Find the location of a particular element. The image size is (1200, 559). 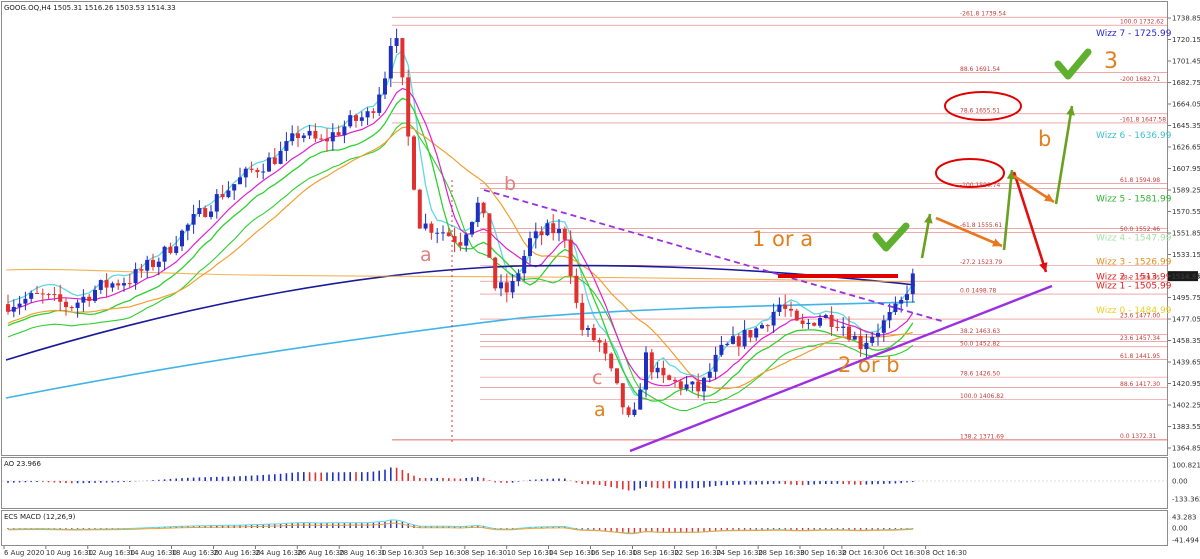

check-mark-icon is located at coordinates (891, 237).